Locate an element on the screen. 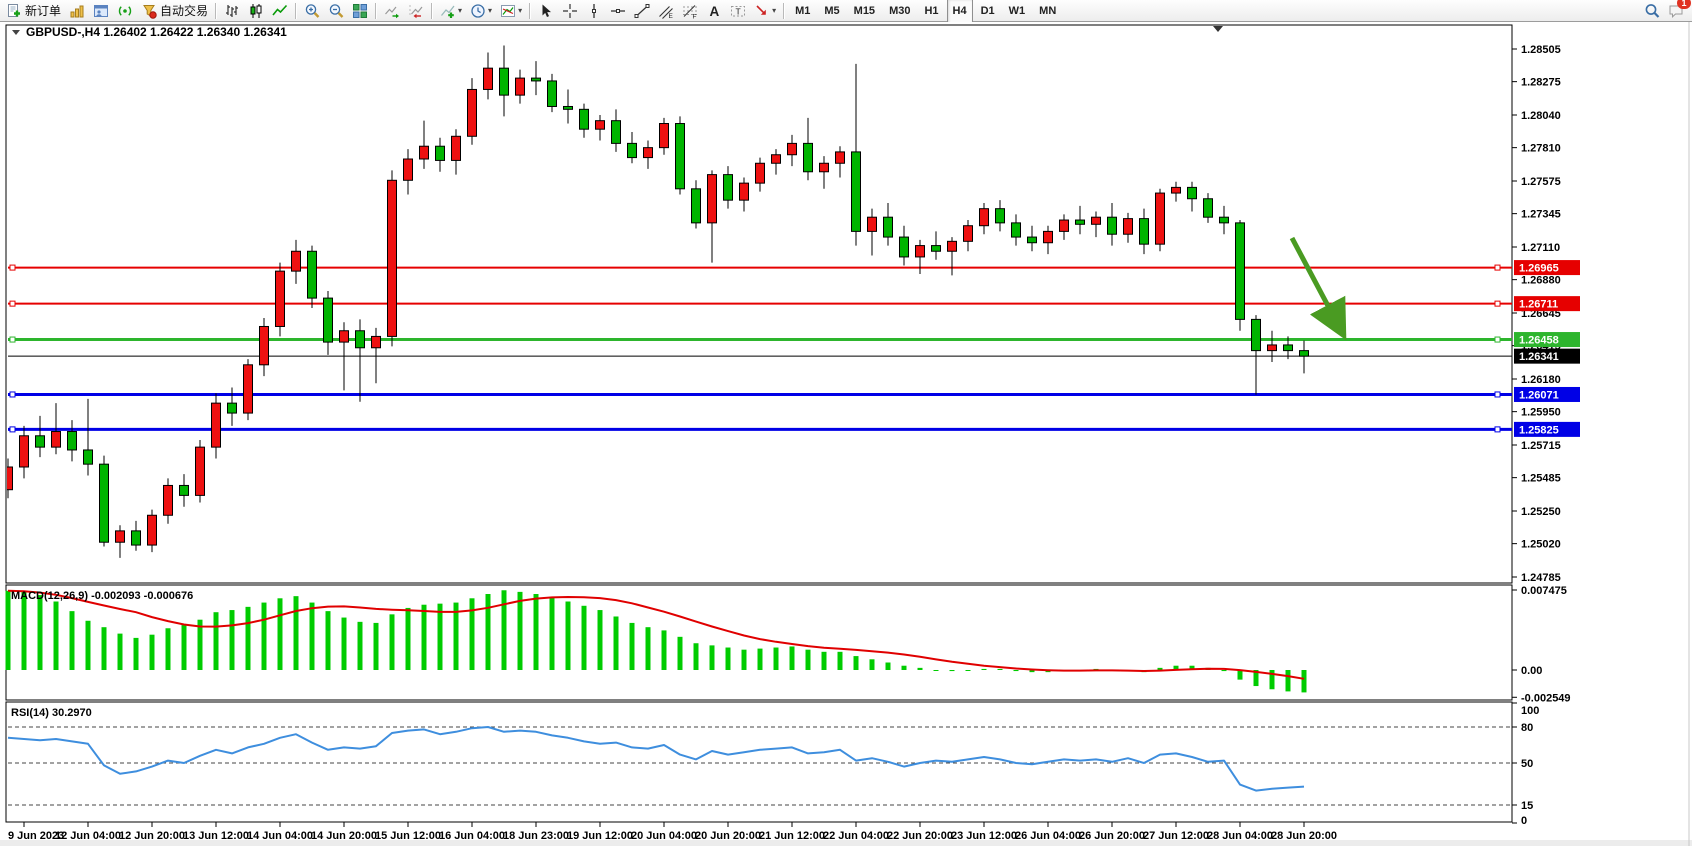  chart-shift-icon is located at coordinates (416, 11).